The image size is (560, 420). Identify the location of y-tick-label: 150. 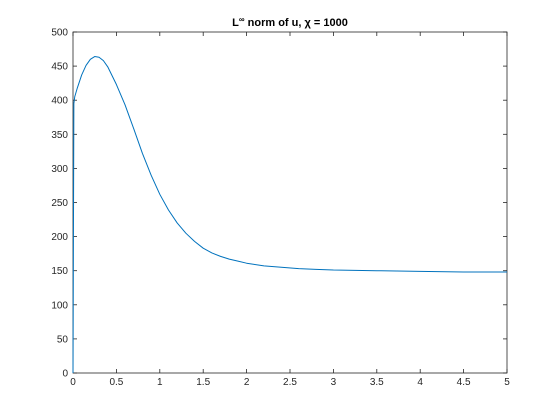
(59, 271).